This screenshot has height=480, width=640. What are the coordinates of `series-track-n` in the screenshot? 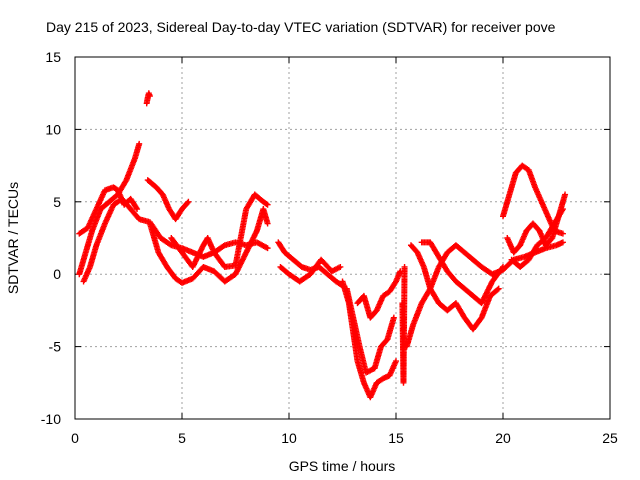 It's located at (462, 273).